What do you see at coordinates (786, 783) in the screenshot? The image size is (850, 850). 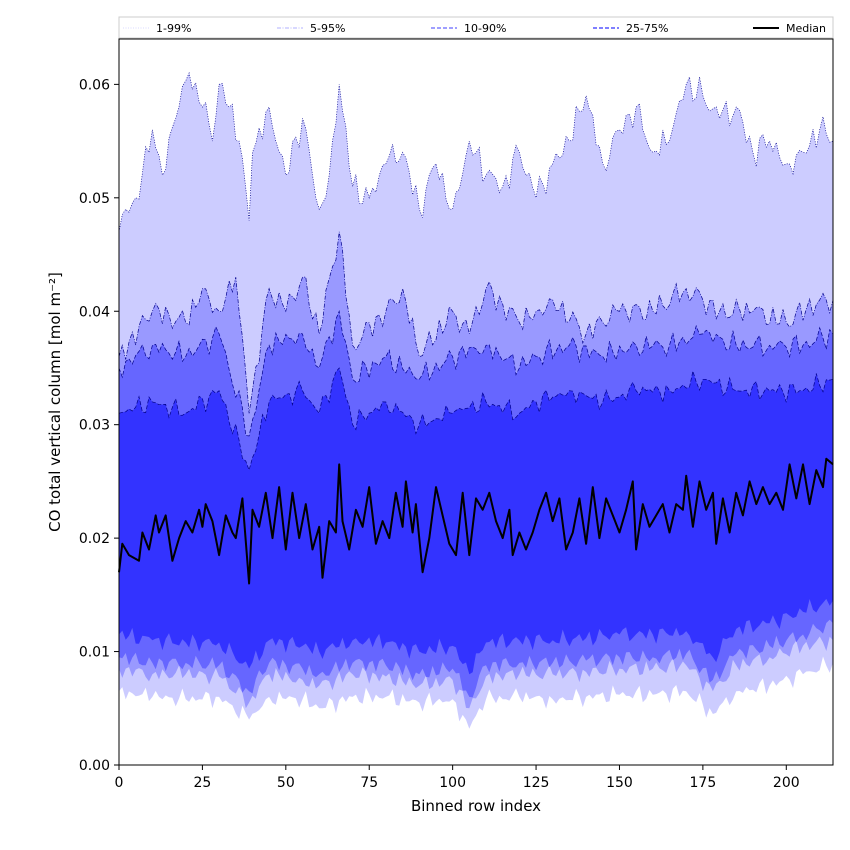 I see `x-tick-label: 200` at bounding box center [786, 783].